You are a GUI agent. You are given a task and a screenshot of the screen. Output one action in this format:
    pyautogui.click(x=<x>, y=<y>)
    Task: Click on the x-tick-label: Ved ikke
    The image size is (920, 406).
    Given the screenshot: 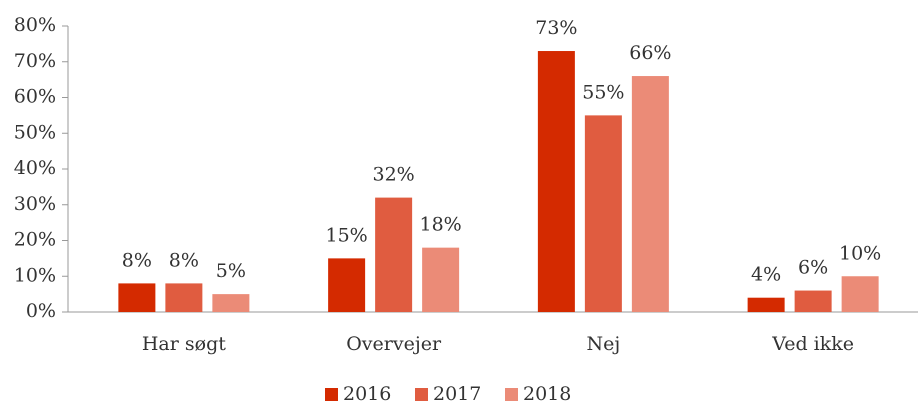 What is the action you would take?
    pyautogui.click(x=812, y=344)
    